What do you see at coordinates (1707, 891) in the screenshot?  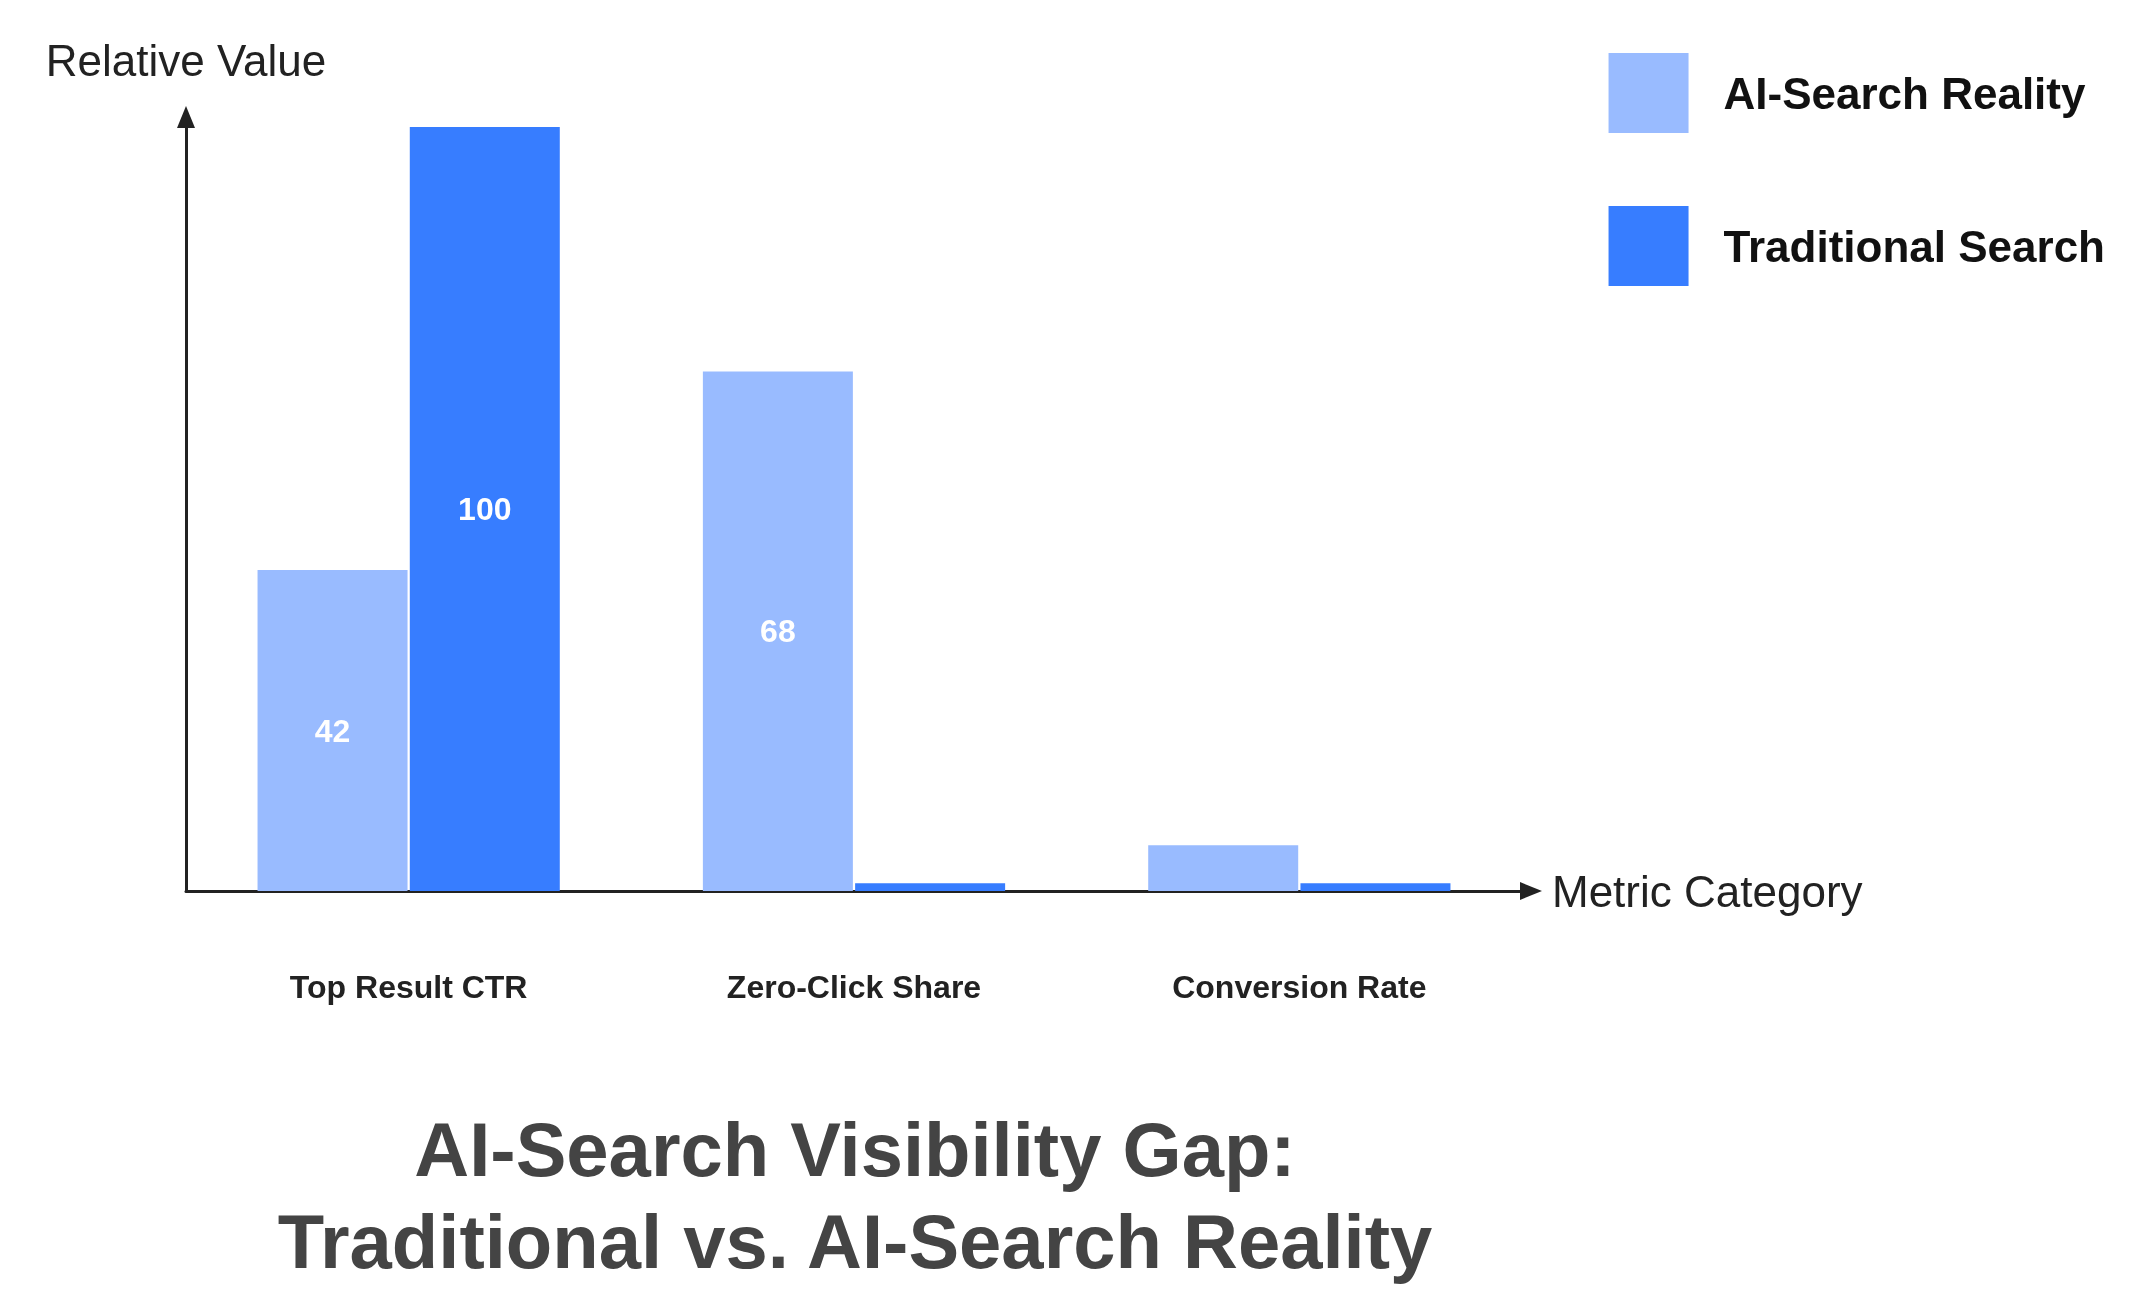 I see `x-axis-title: Metric Category` at bounding box center [1707, 891].